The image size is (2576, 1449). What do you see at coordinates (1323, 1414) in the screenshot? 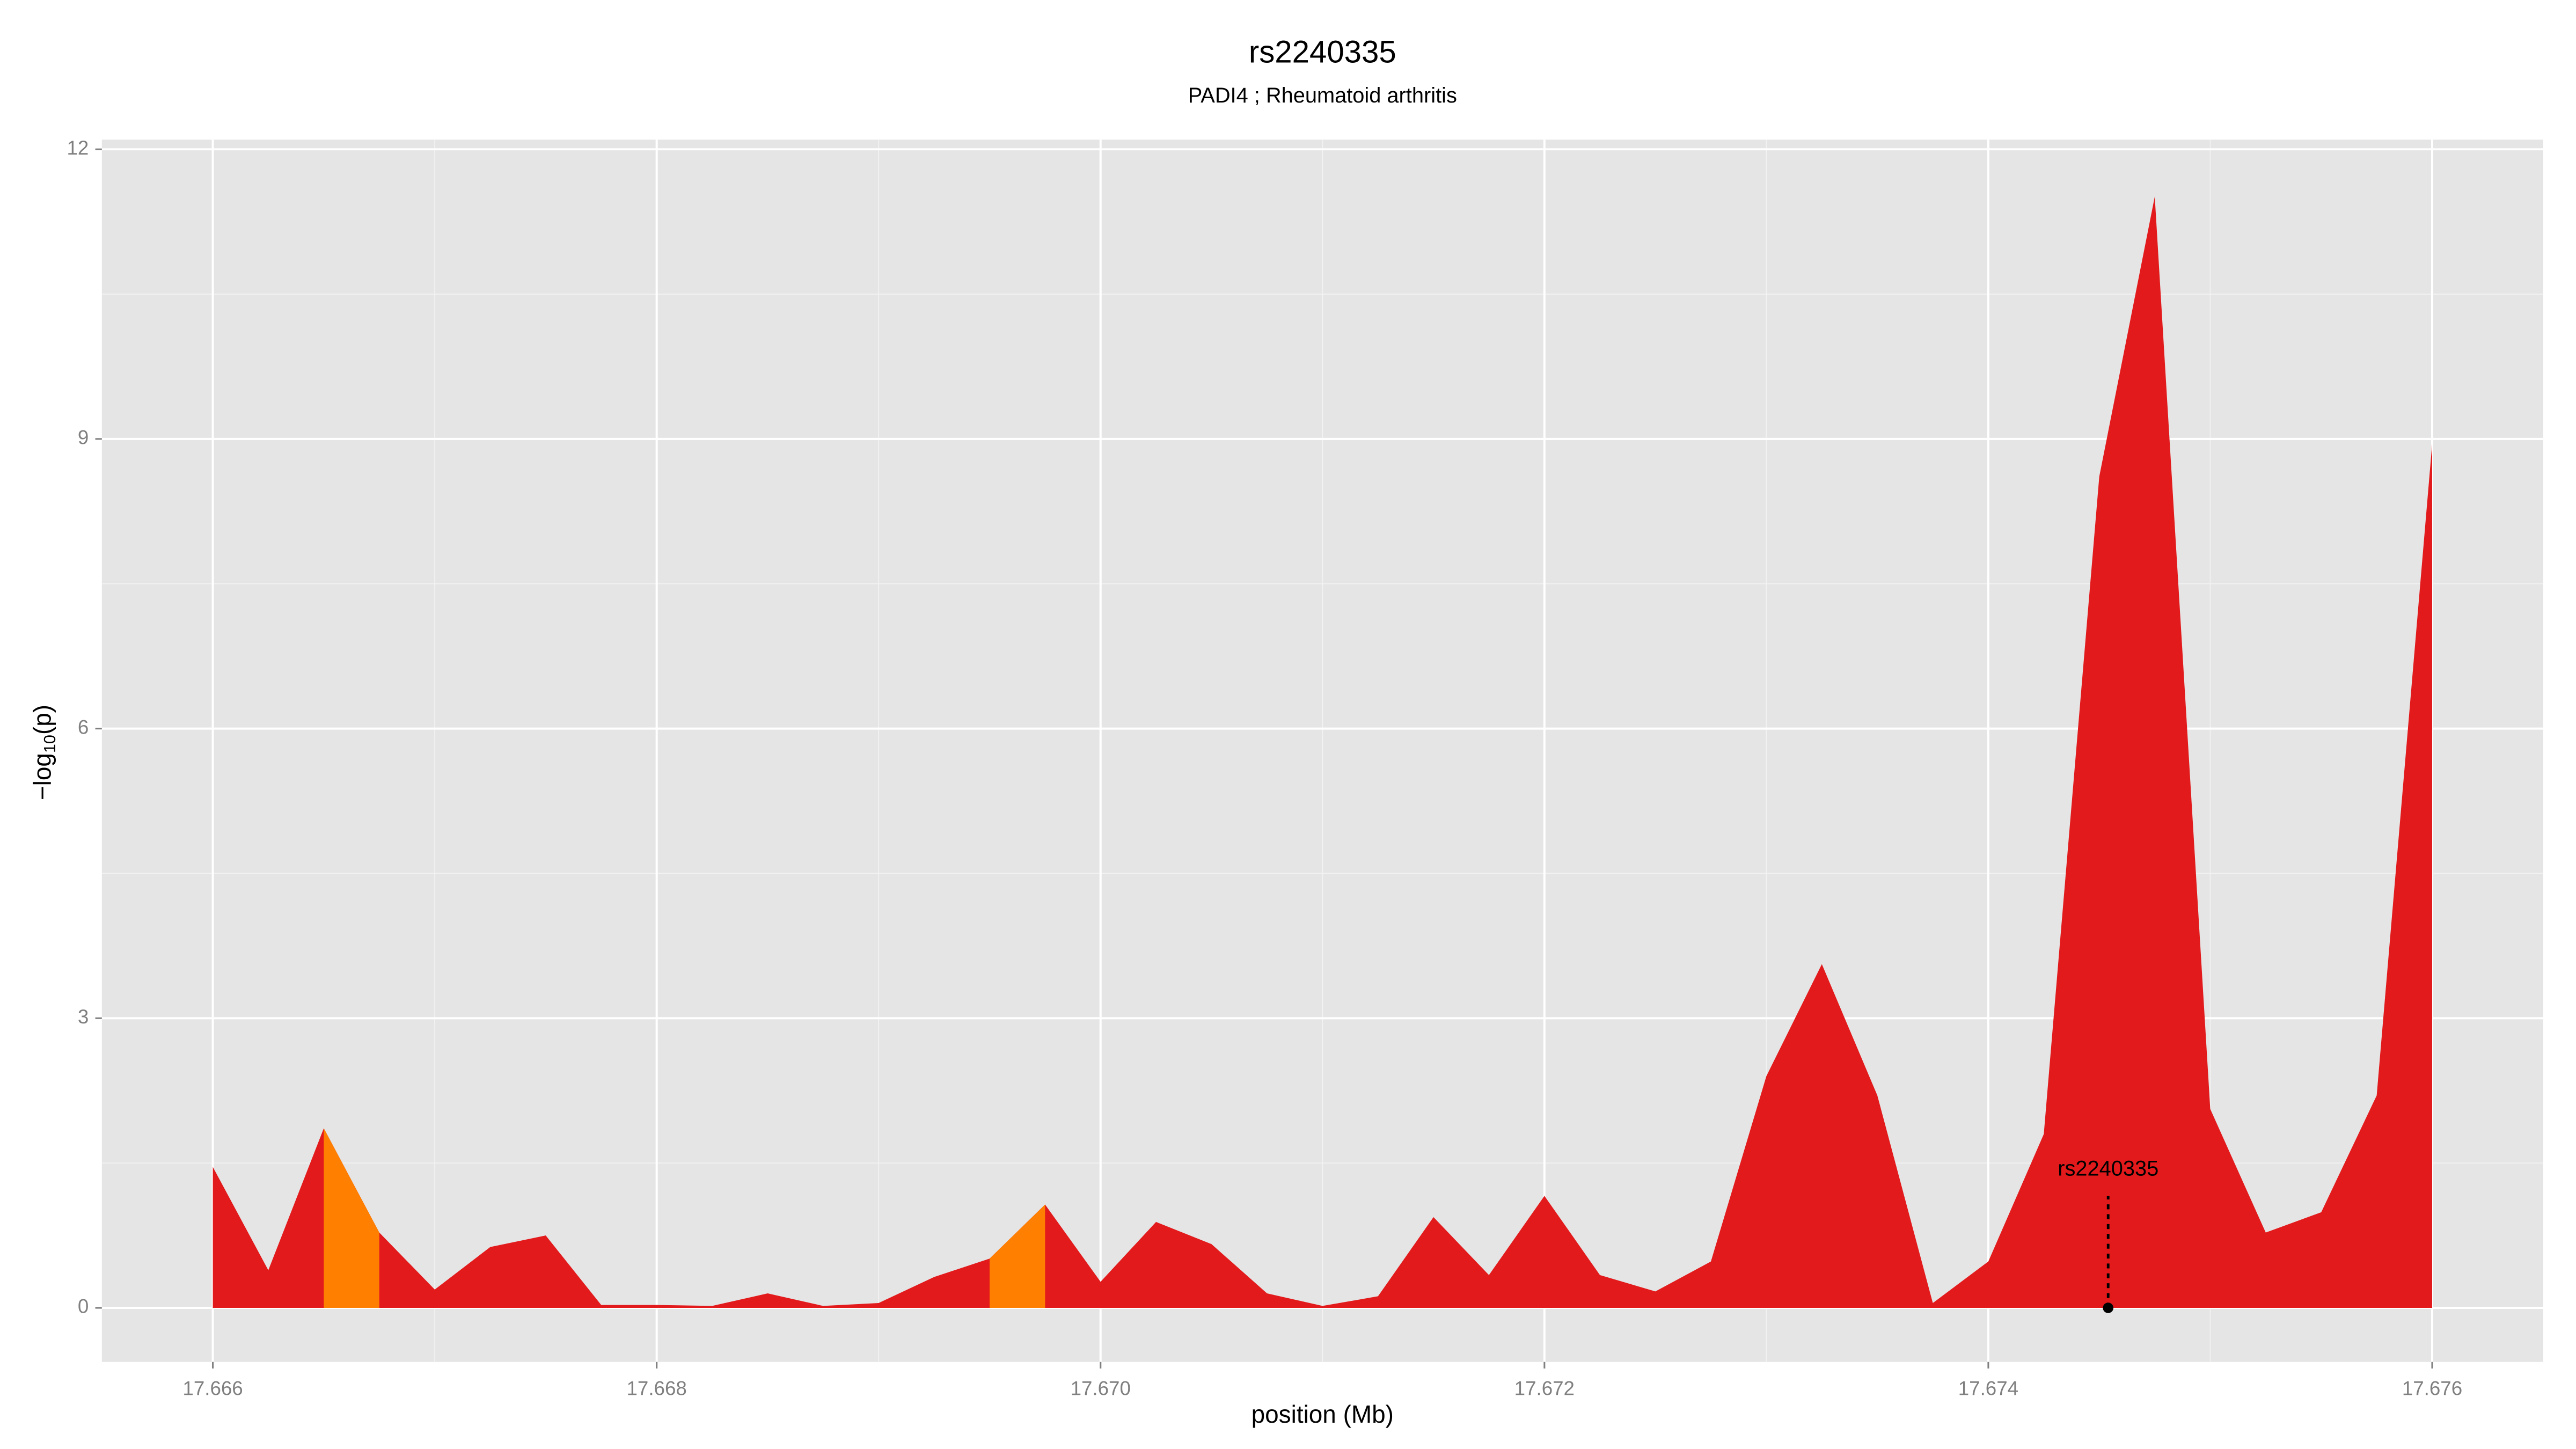
I see `x-axis-label: position (Mb)` at bounding box center [1323, 1414].